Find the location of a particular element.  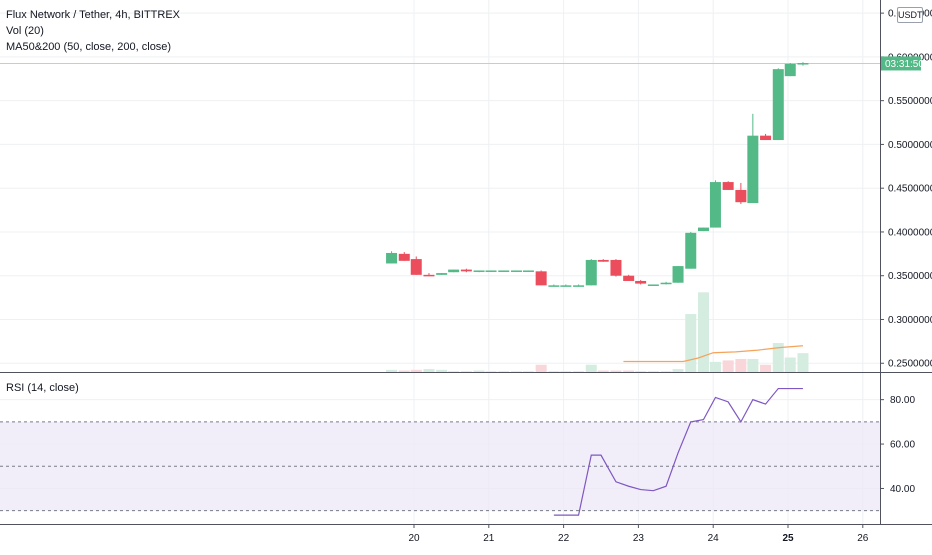

last-price-badge-bg is located at coordinates (901, 63).